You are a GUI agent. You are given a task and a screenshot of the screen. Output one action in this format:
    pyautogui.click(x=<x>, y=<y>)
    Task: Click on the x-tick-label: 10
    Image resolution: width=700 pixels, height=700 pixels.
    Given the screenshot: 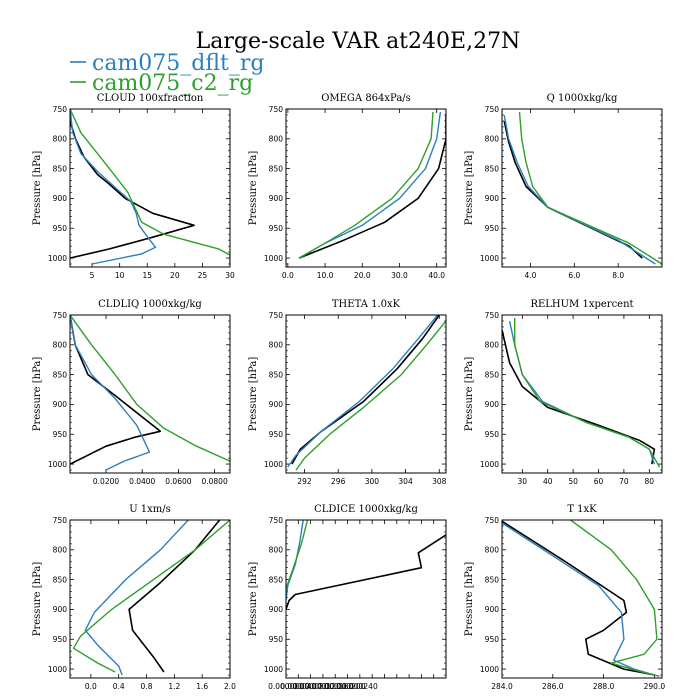 What is the action you would take?
    pyautogui.click(x=120, y=275)
    